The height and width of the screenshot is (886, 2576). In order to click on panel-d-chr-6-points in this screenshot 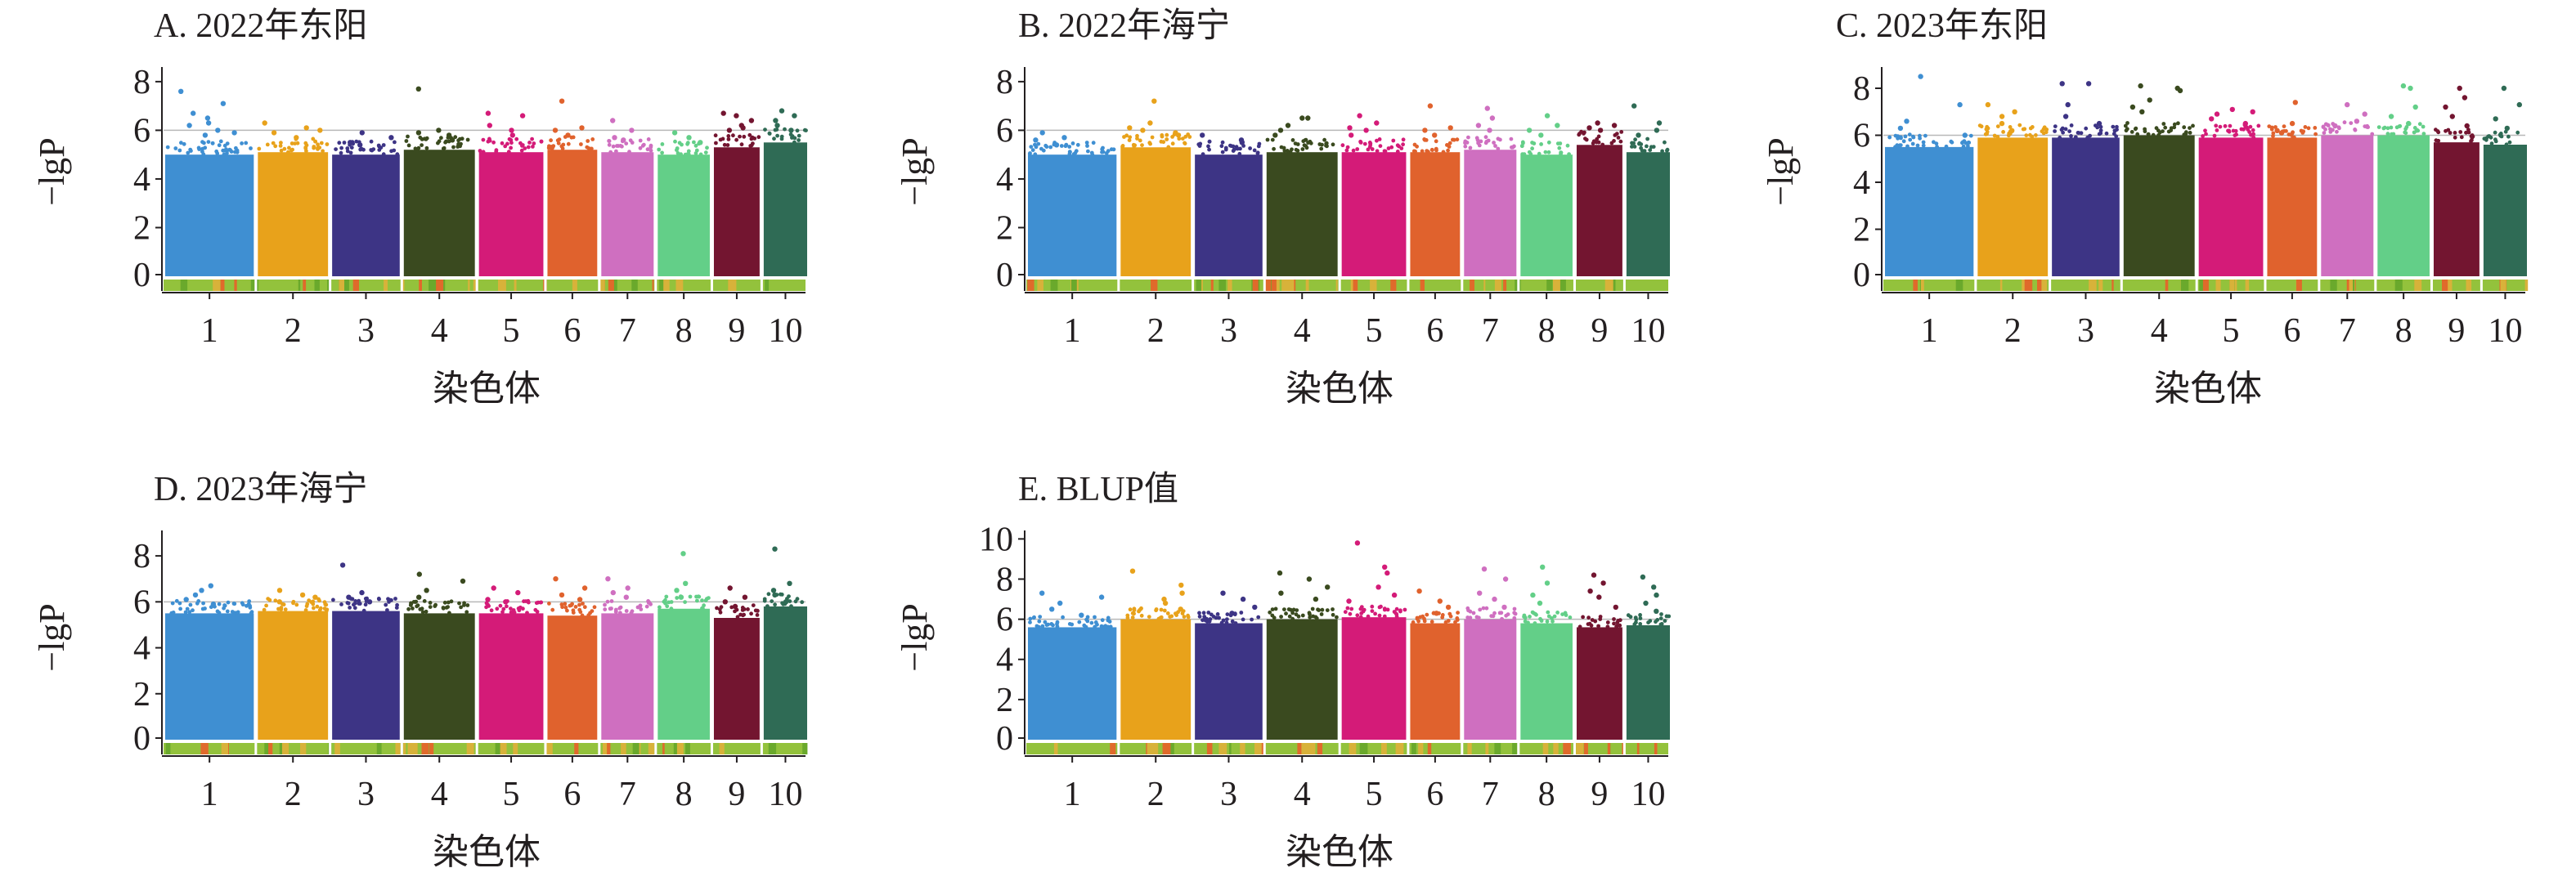, I will do `click(573, 658)`.